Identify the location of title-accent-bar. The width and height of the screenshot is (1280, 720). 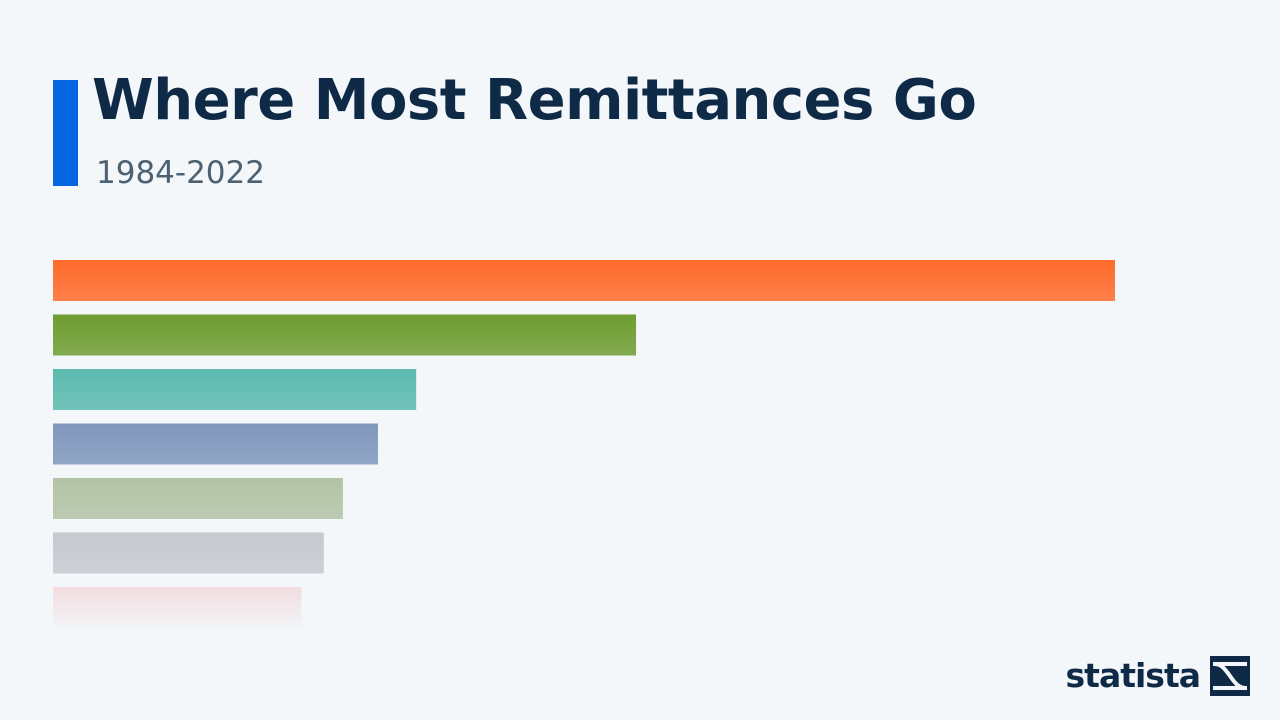
(65, 133).